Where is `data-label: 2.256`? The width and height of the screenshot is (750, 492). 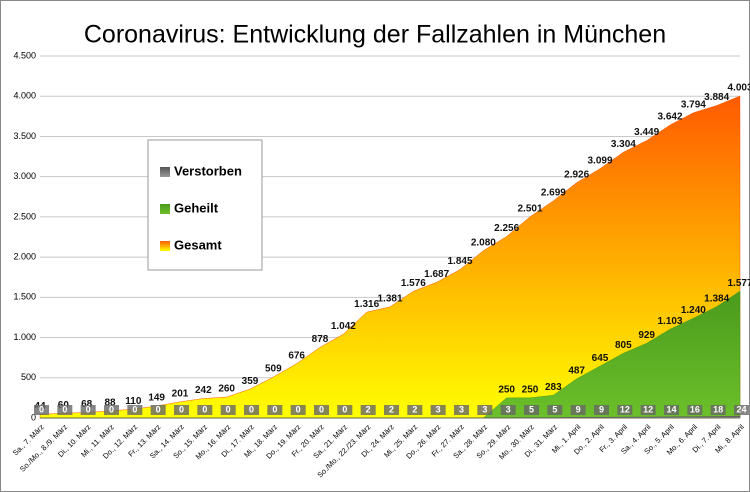
data-label: 2.256 is located at coordinates (506, 228).